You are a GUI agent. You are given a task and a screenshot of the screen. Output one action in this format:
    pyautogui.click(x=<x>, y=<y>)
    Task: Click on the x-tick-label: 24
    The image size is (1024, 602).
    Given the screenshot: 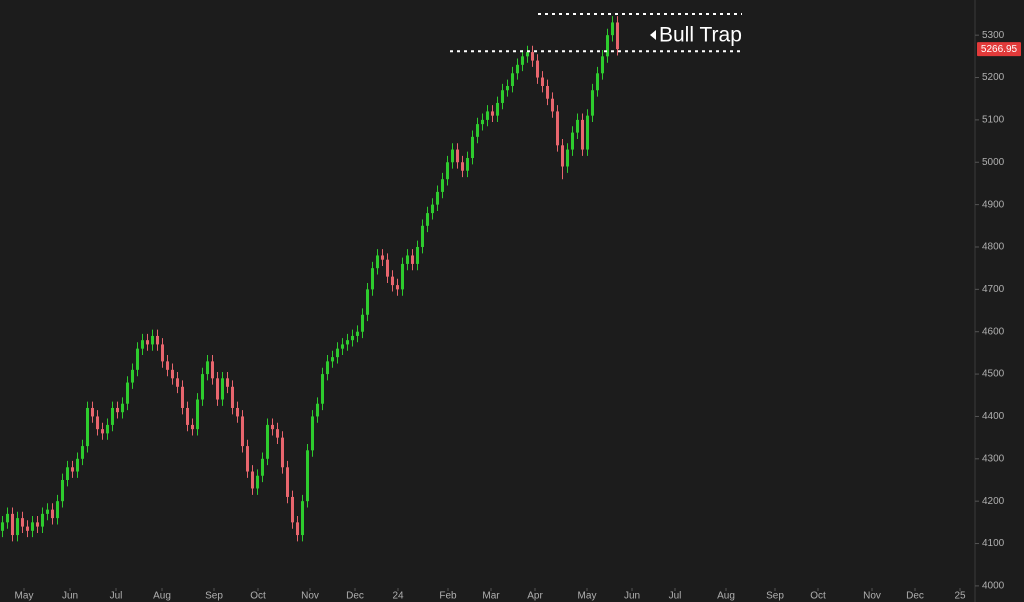 What is the action you would take?
    pyautogui.click(x=398, y=596)
    